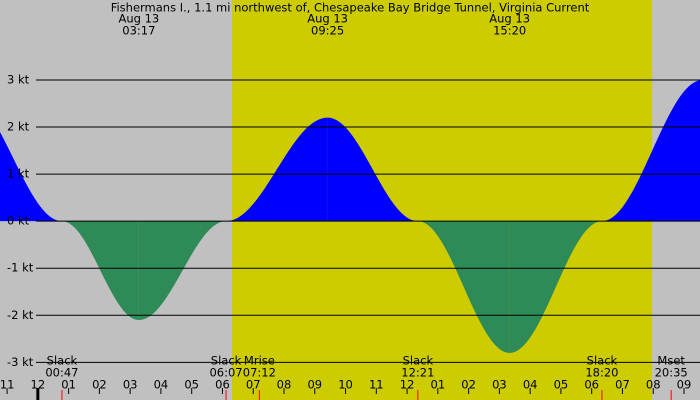 This screenshot has height=400, width=700. I want to click on top-time: 09:25, so click(327, 31).